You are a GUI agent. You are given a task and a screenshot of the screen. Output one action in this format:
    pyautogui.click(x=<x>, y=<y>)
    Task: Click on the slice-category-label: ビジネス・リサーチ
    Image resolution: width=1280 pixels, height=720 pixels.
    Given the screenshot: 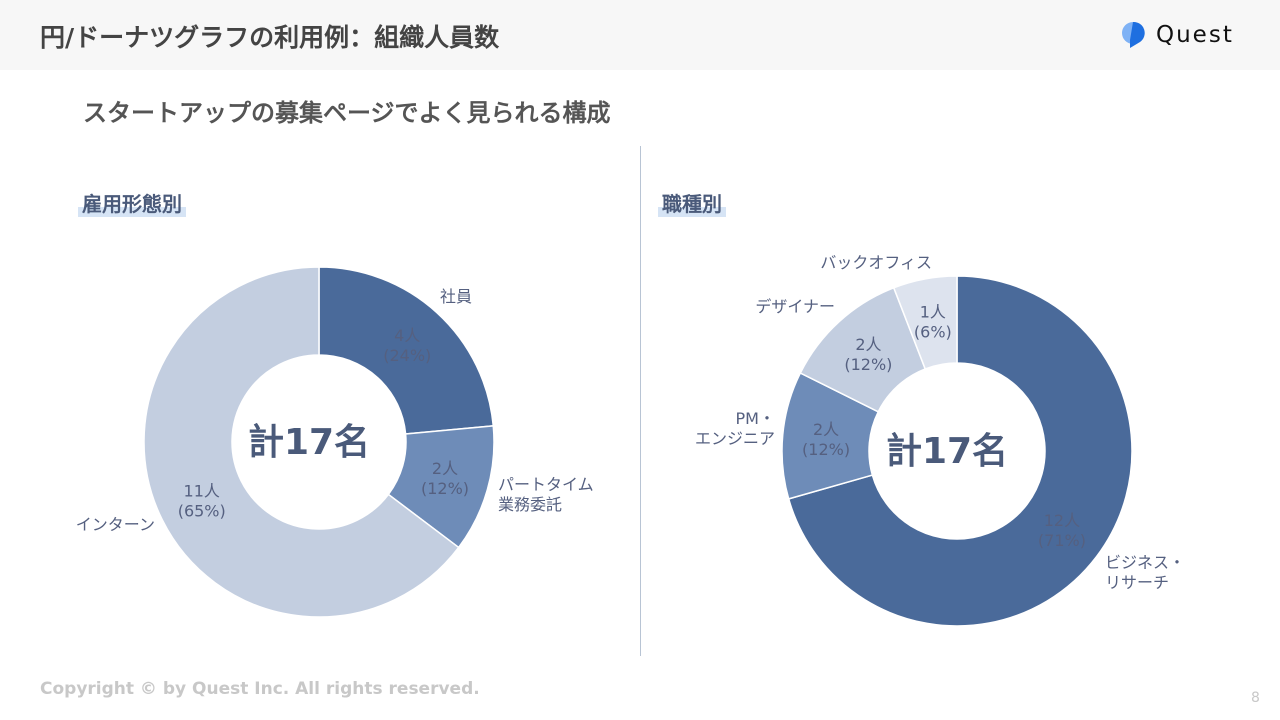 What is the action you would take?
    pyautogui.click(x=1145, y=572)
    